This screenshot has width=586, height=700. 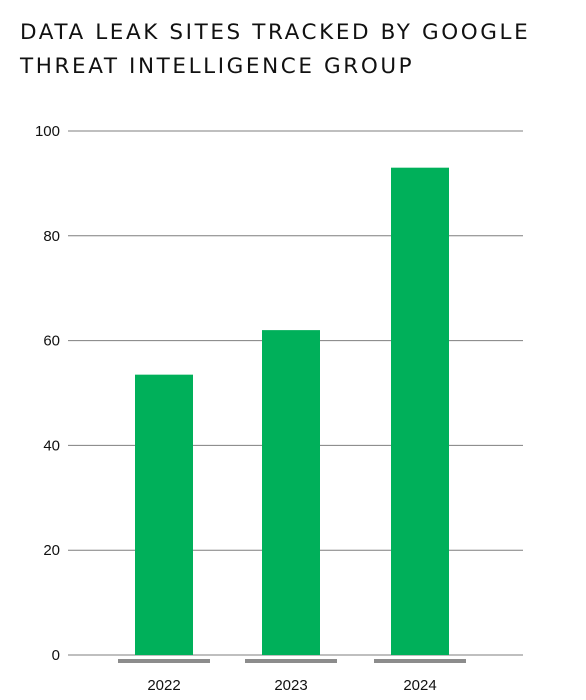 I want to click on x-tick-label: 2024, so click(x=419, y=685).